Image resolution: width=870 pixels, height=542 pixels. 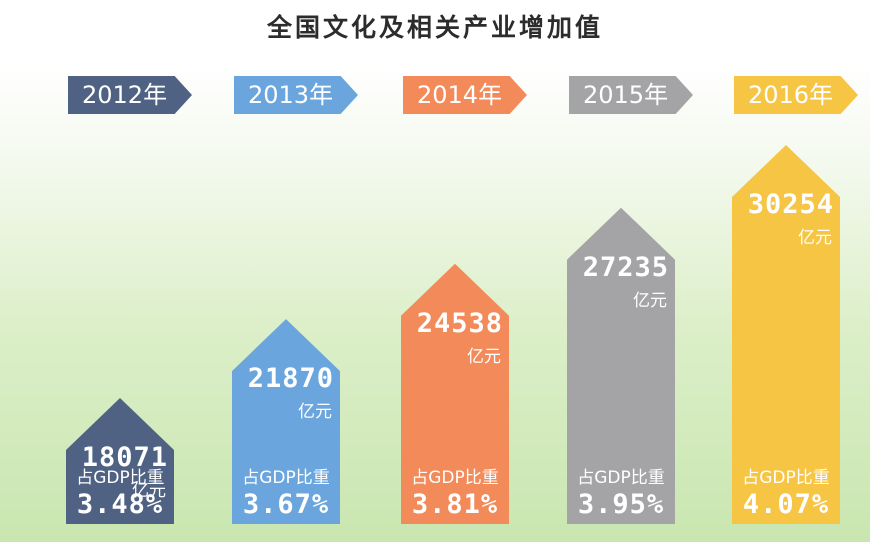 What do you see at coordinates (621, 504) in the screenshot?
I see `share-value-3: 3.95%` at bounding box center [621, 504].